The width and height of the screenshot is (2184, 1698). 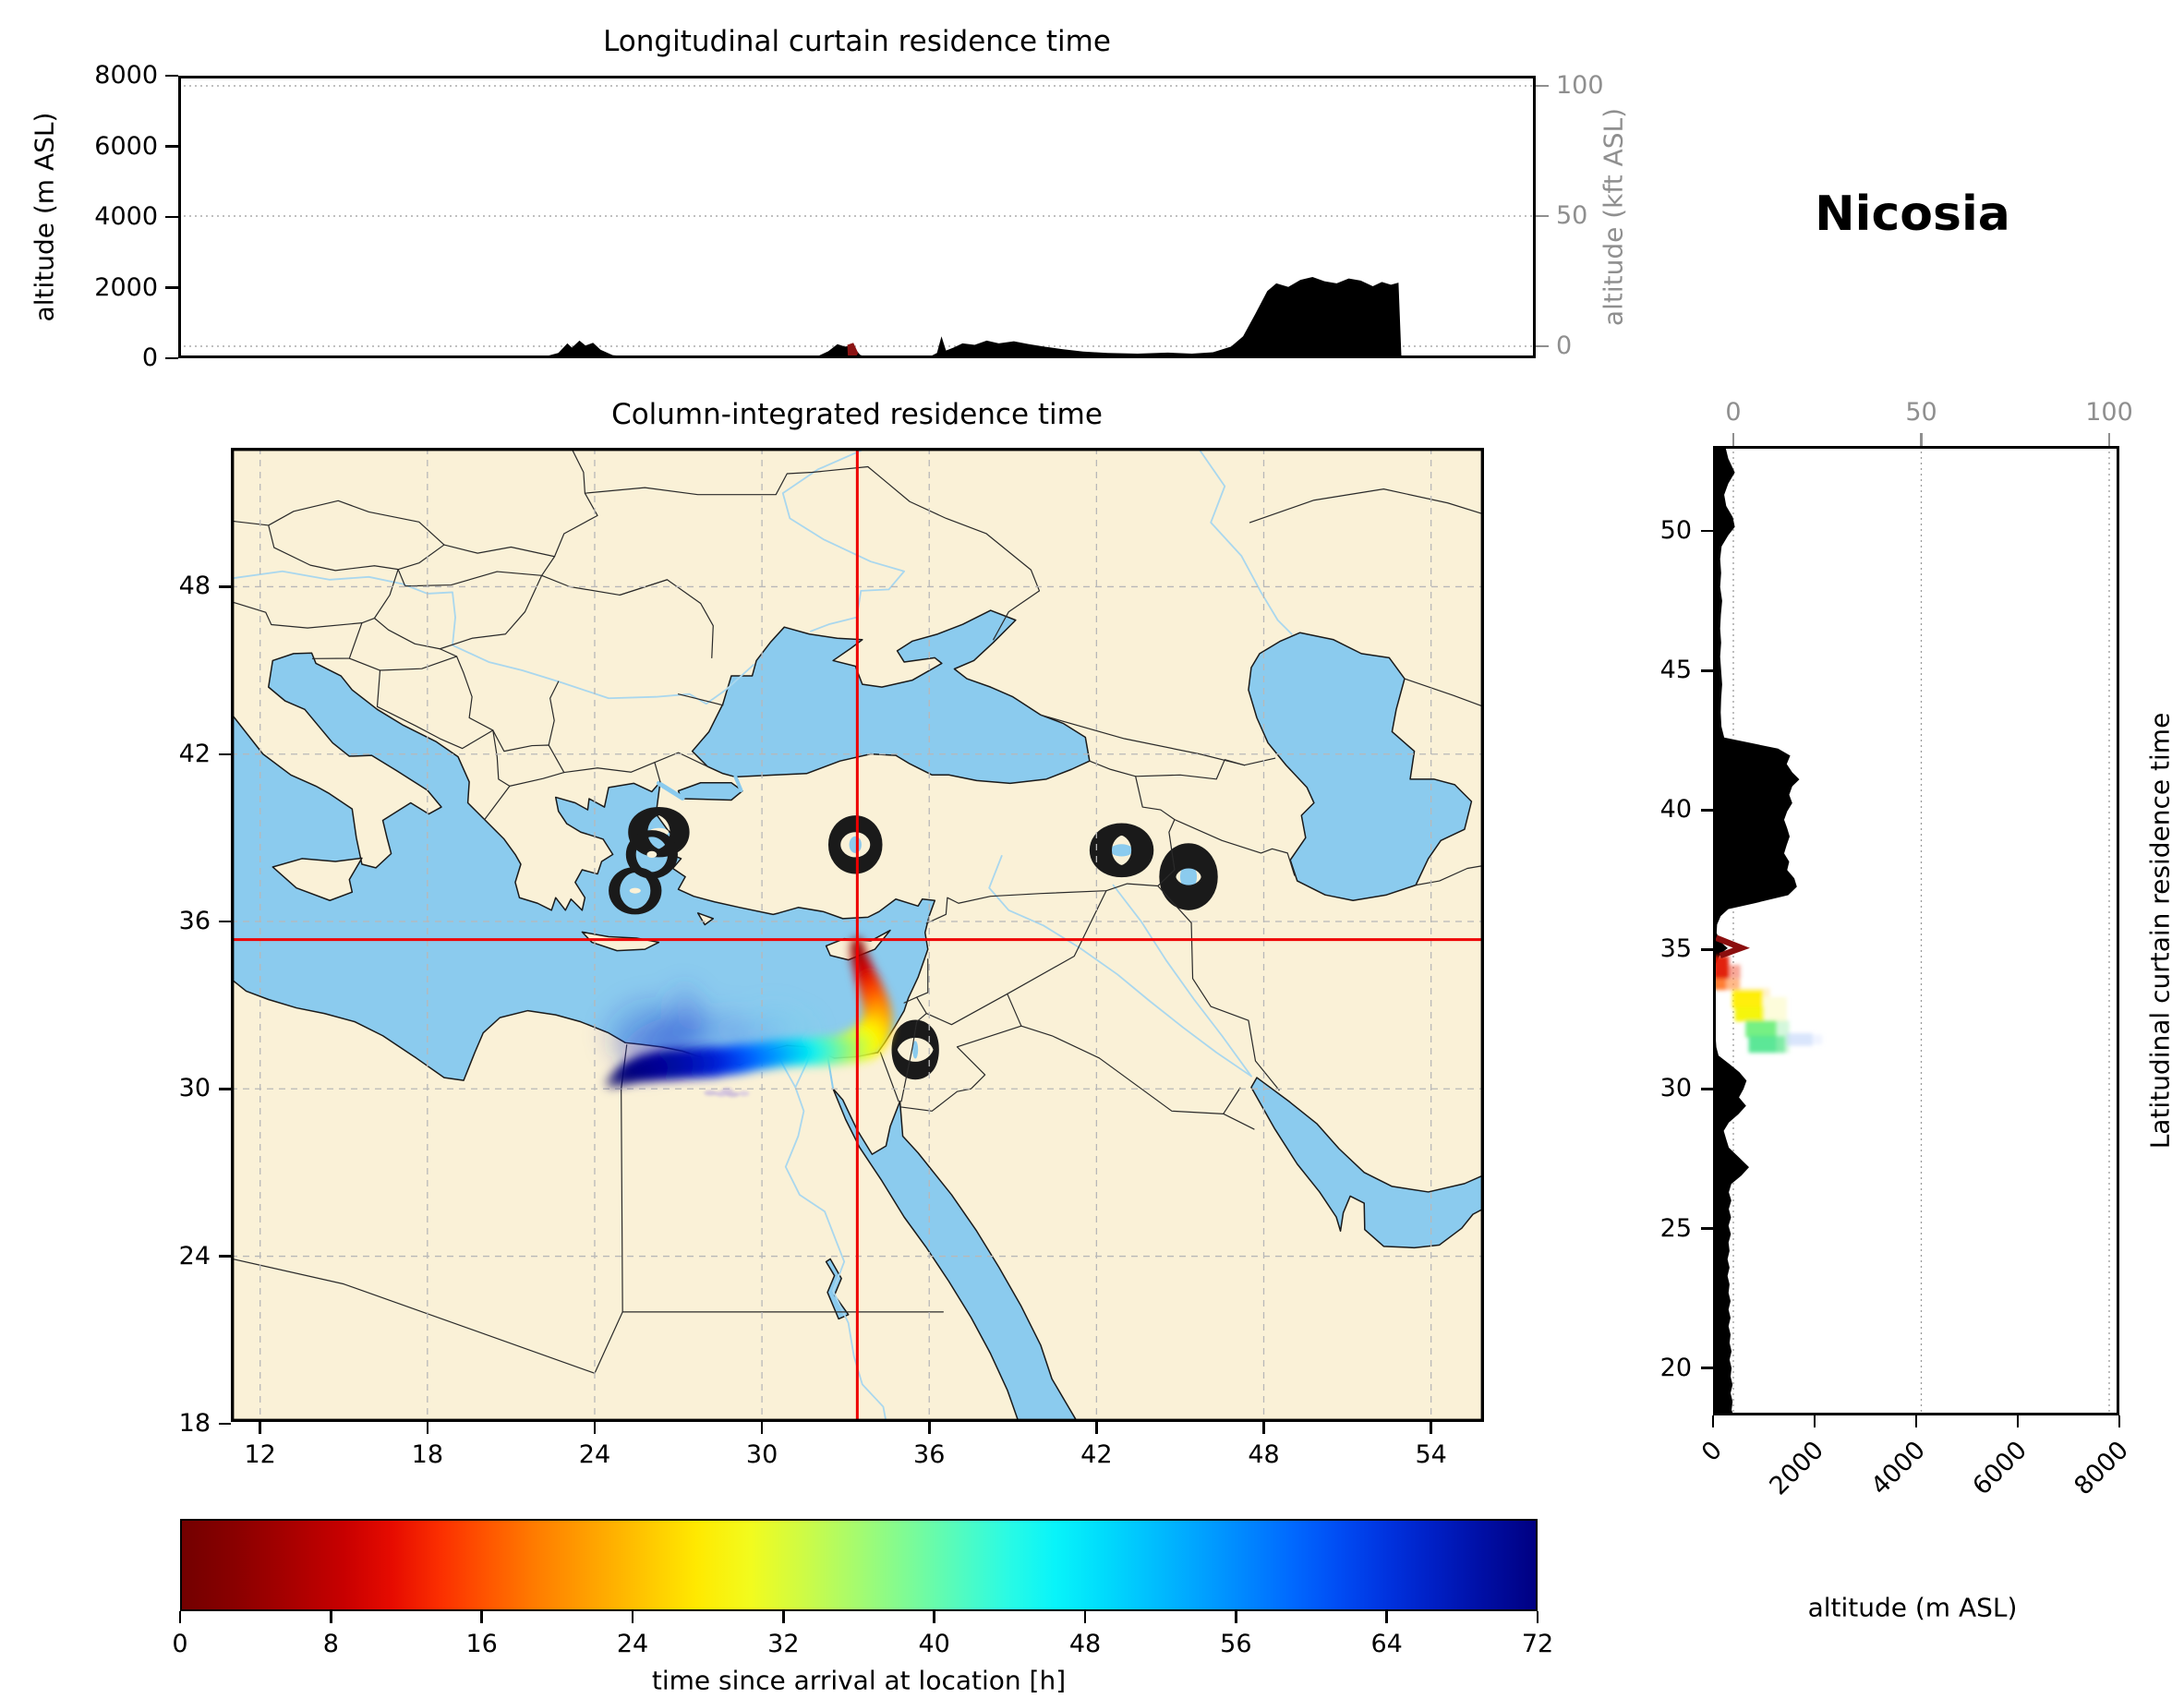 What do you see at coordinates (1236, 1644) in the screenshot?
I see `colorbar-tick-label: 56` at bounding box center [1236, 1644].